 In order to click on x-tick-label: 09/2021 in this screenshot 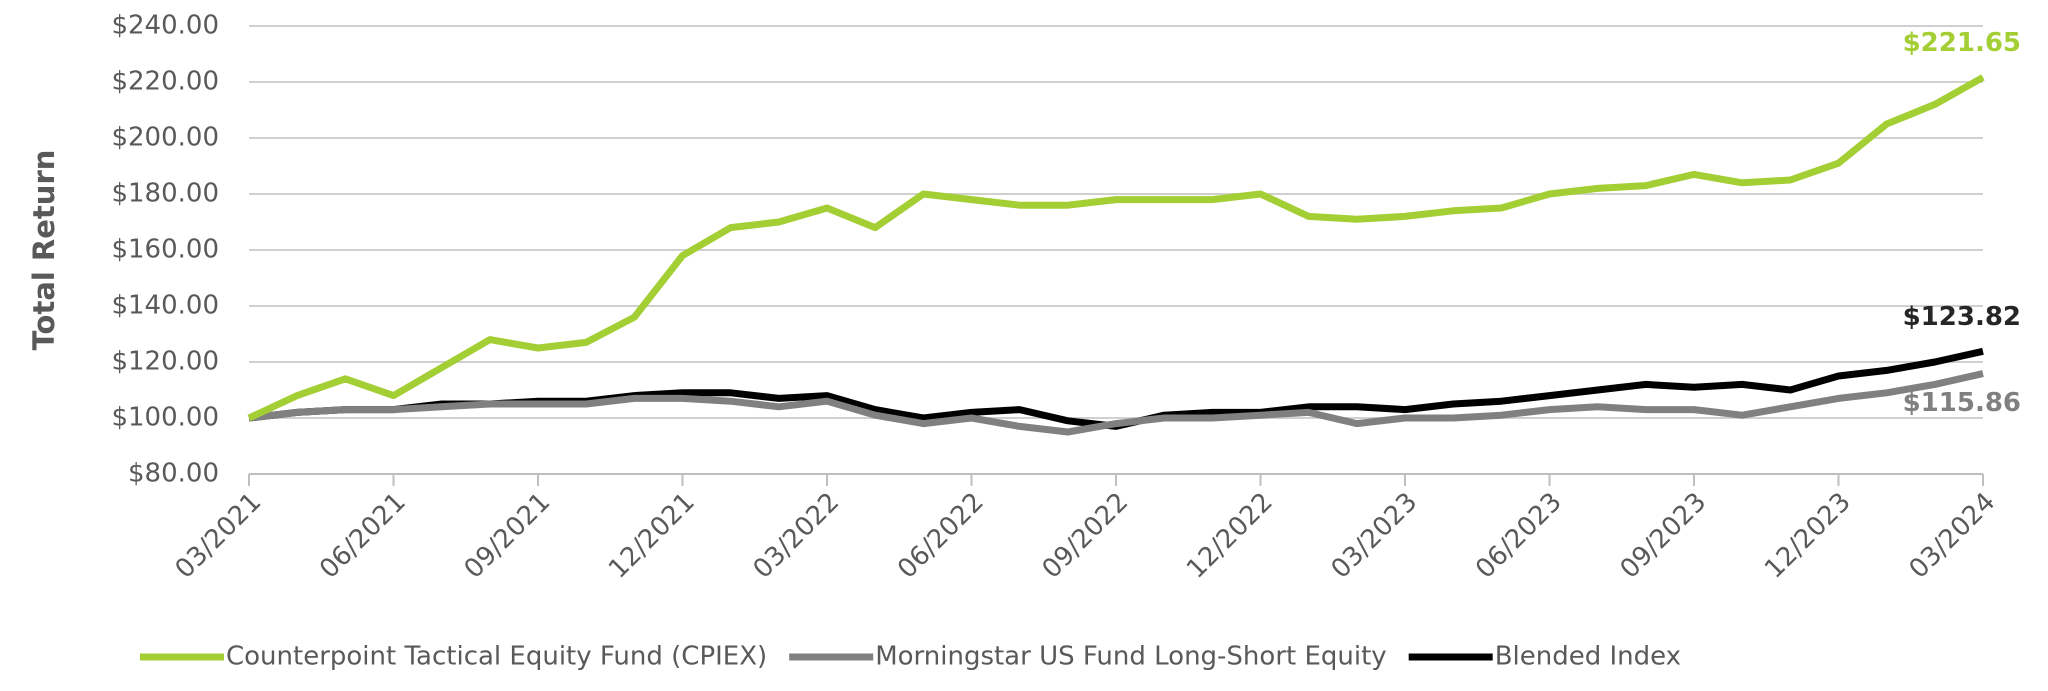, I will do `click(508, 536)`.